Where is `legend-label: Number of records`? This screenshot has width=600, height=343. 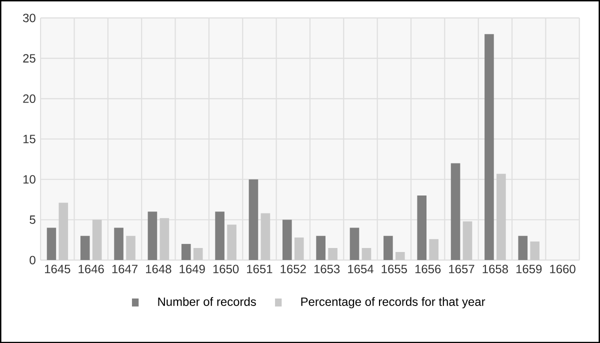
legend-label: Number of records is located at coordinates (207, 301).